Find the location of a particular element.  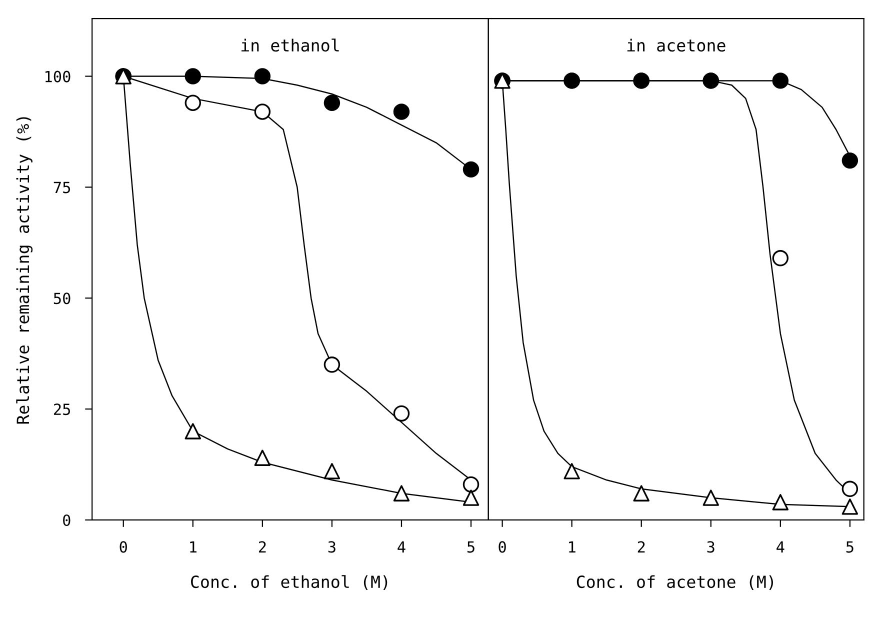

y-tick-label: 100 is located at coordinates (57, 76).